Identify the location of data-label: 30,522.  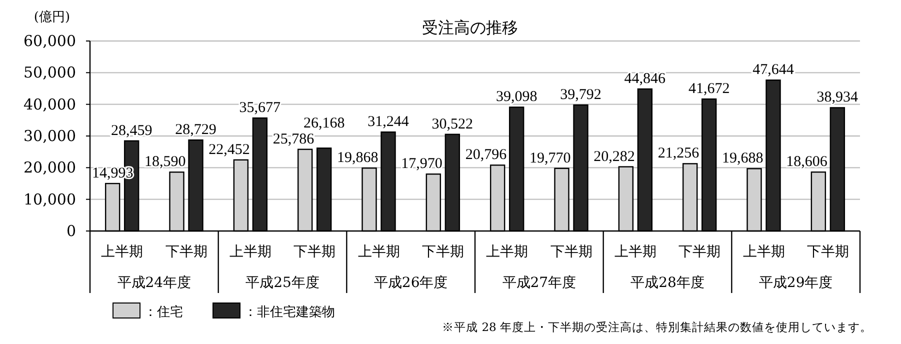
(453, 124).